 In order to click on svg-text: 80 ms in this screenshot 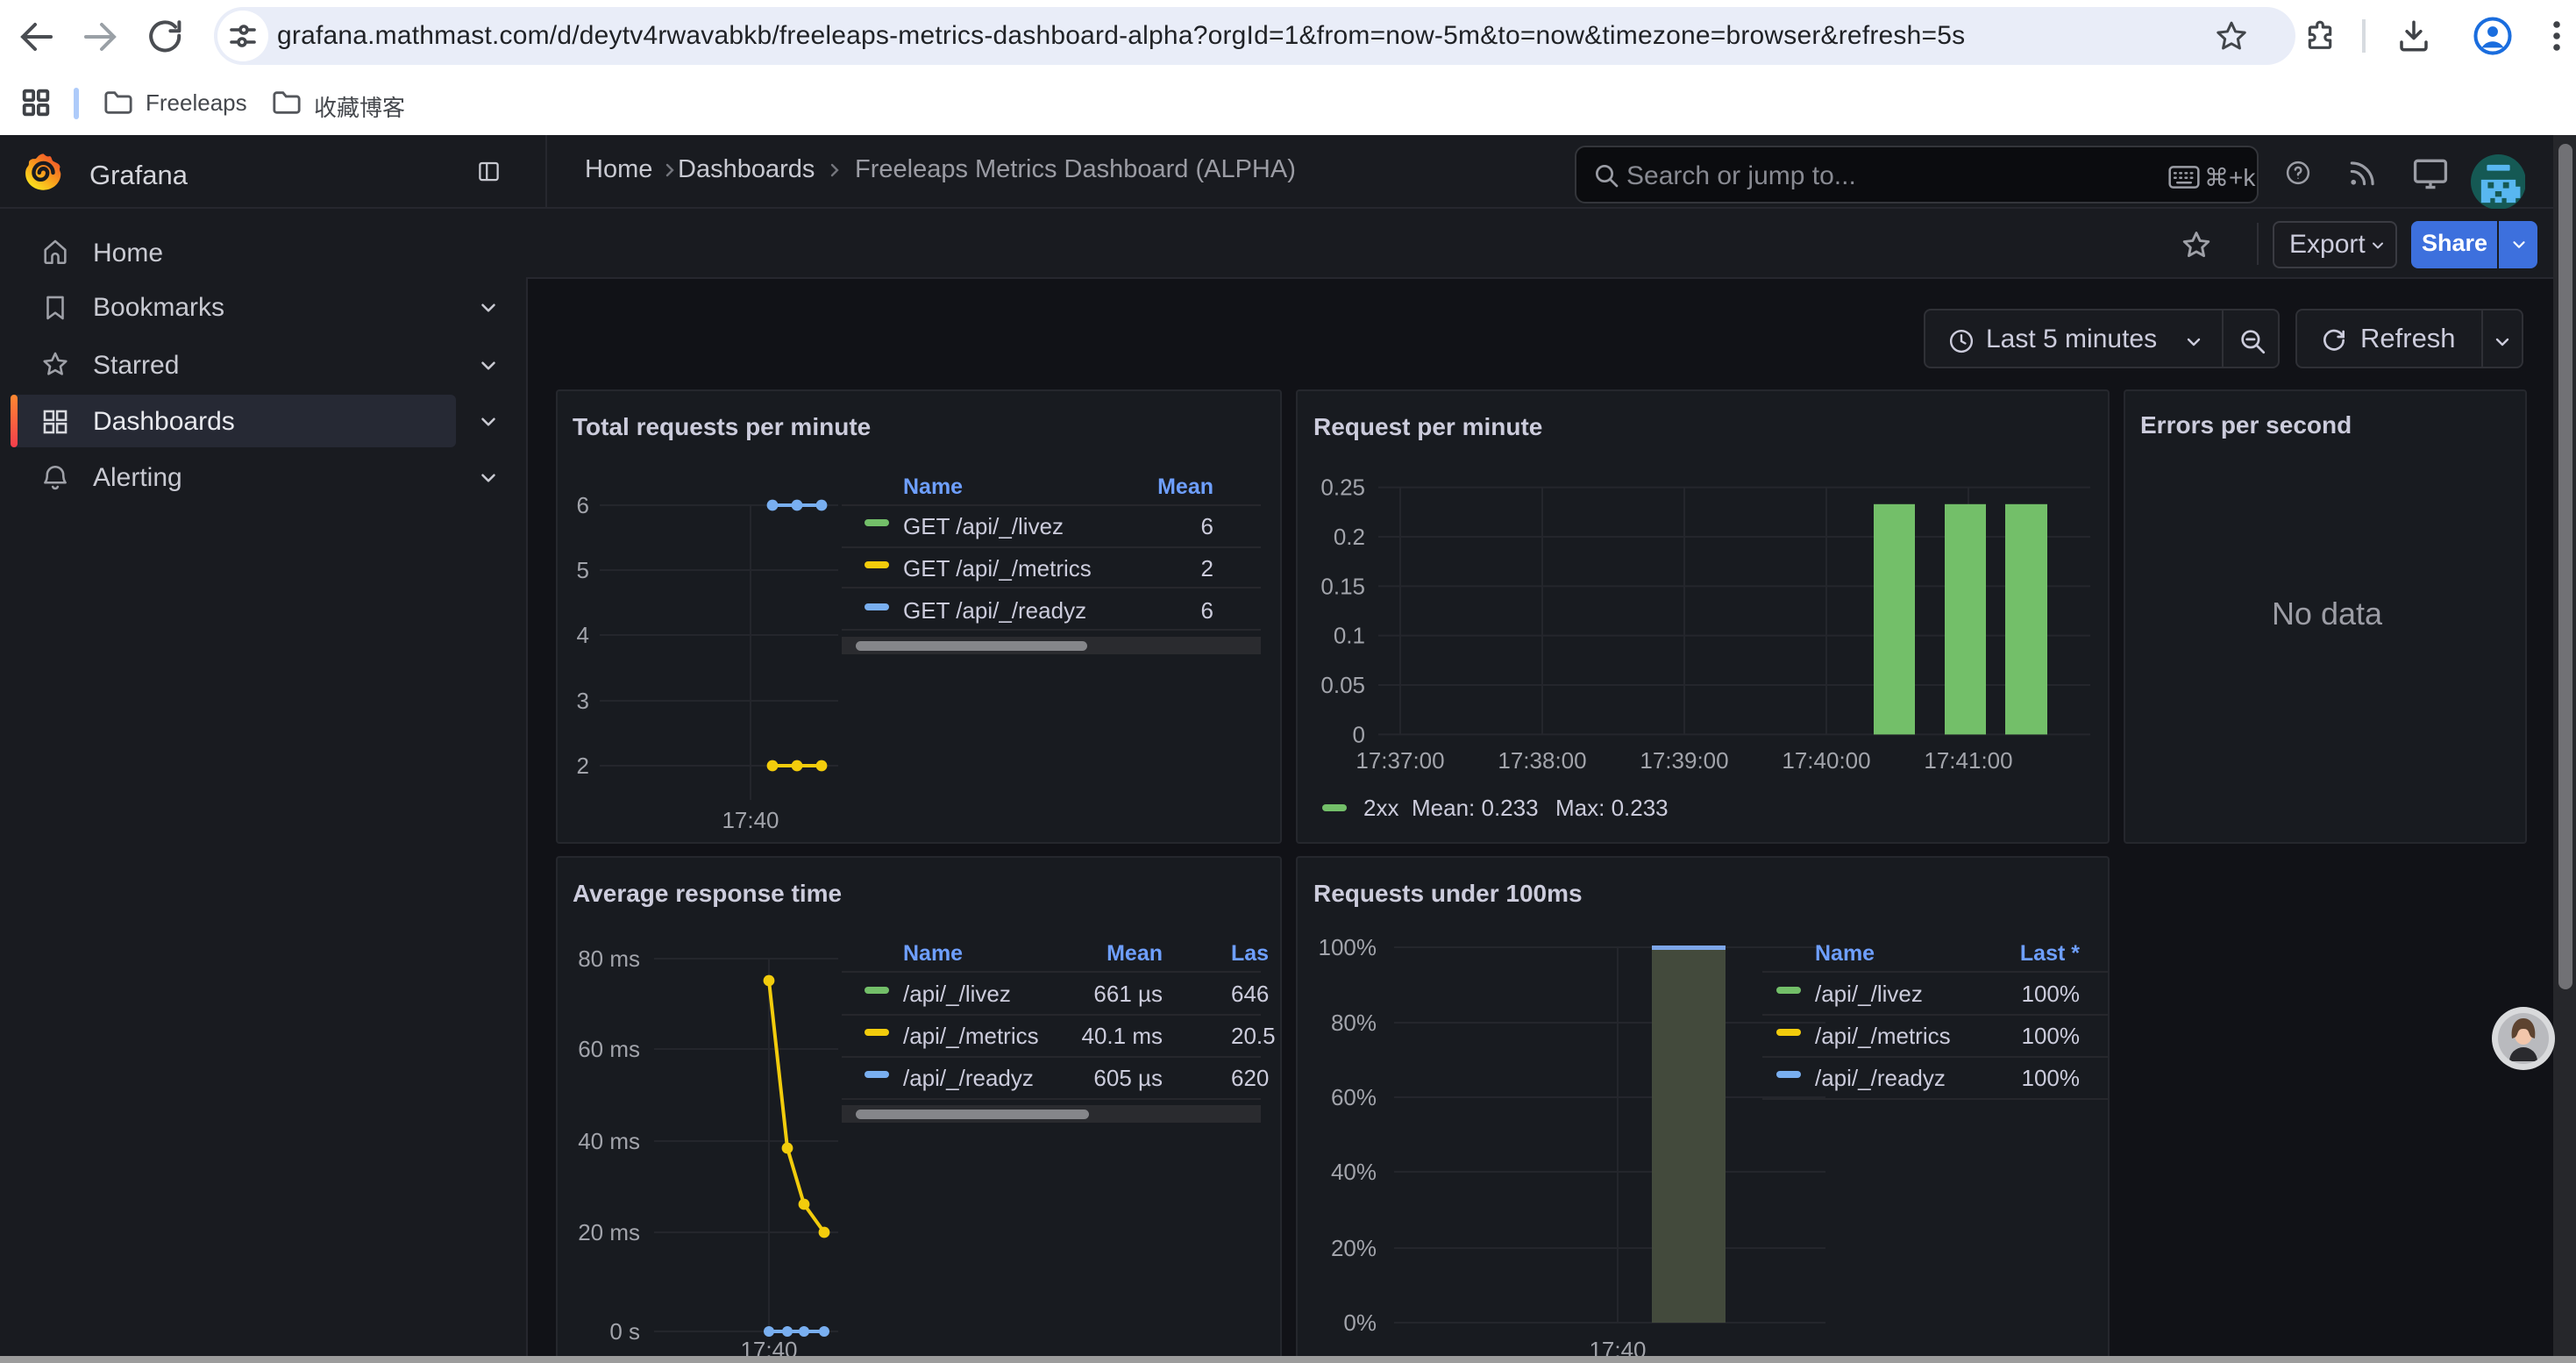, I will do `click(609, 958)`.